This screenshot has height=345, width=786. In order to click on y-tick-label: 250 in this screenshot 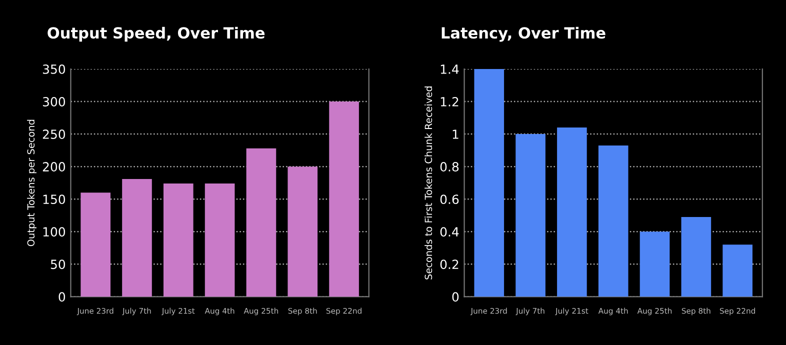, I will do `click(54, 134)`.